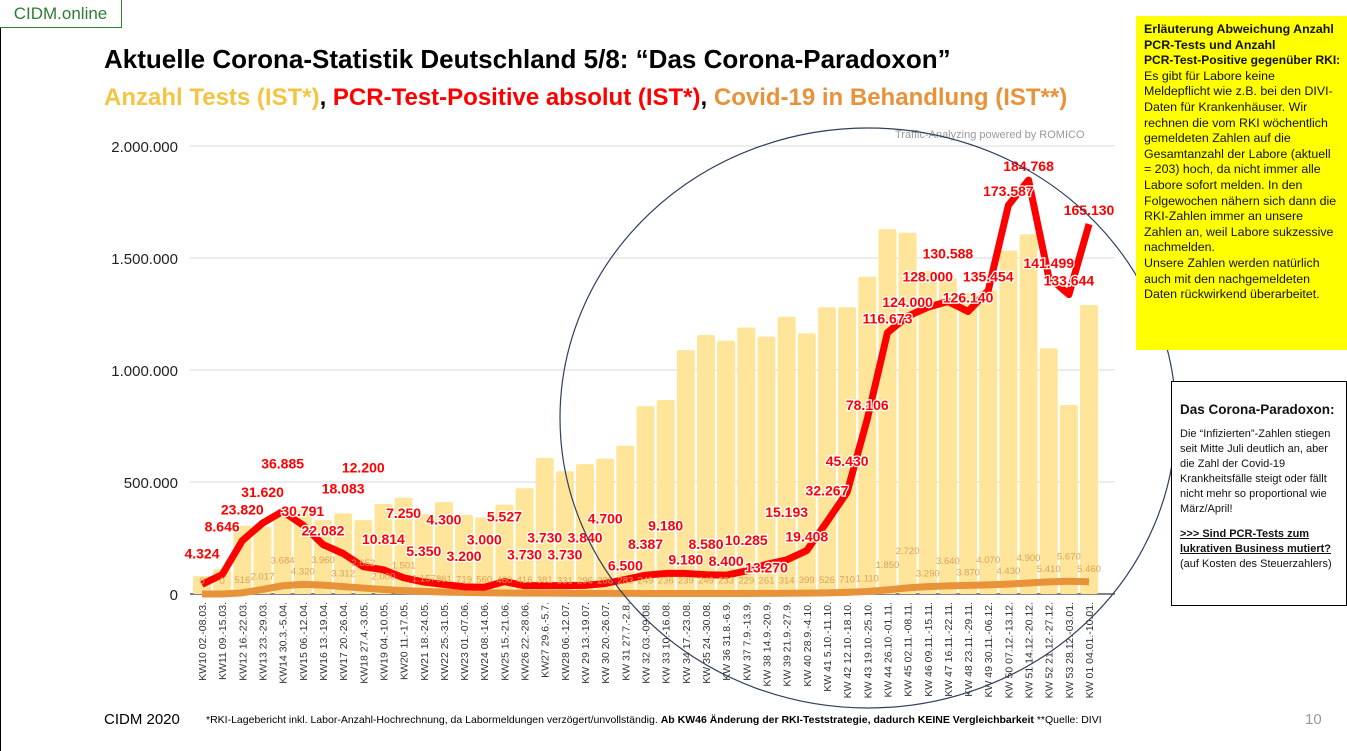  Describe the element at coordinates (284, 643) in the screenshot. I see `x-tick-label: KW14 30.3.-5.04.` at that location.